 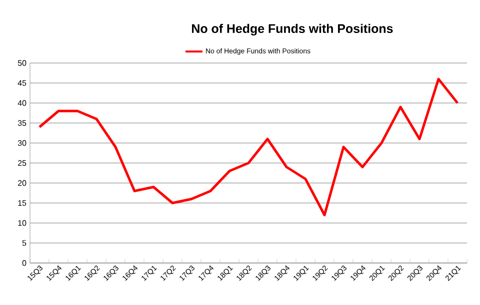 I want to click on chart-title: No of Hedge Funds with Positions, so click(x=292, y=30).